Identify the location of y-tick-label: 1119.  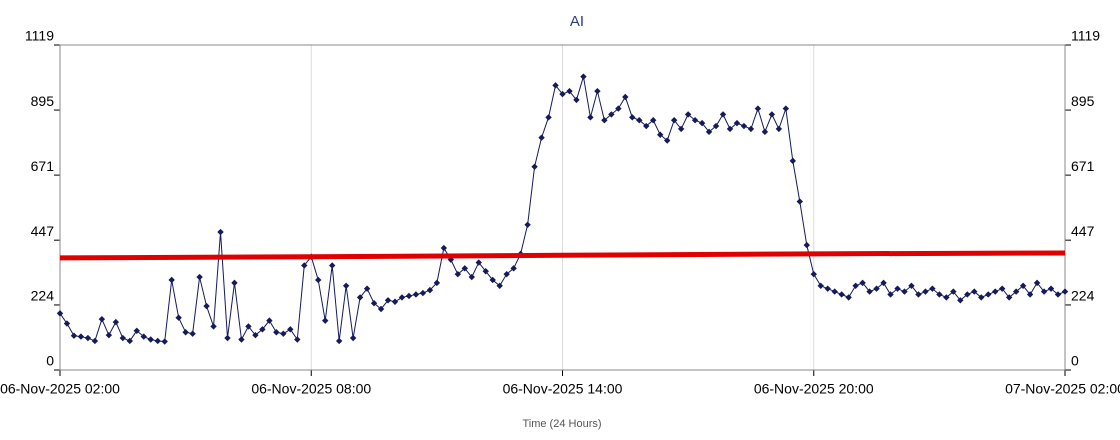
(39, 36).